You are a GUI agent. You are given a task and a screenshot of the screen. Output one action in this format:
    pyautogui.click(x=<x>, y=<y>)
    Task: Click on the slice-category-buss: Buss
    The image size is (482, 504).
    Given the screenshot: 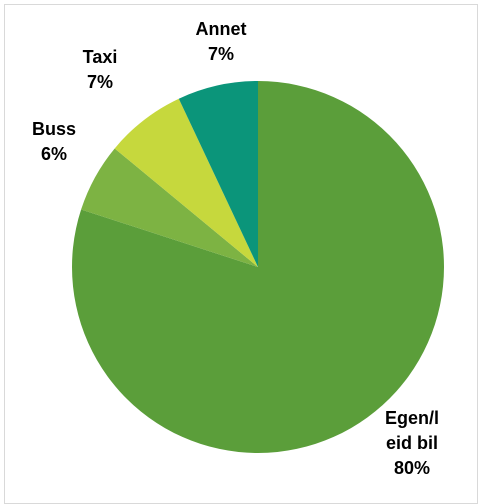 What is the action you would take?
    pyautogui.click(x=54, y=129)
    